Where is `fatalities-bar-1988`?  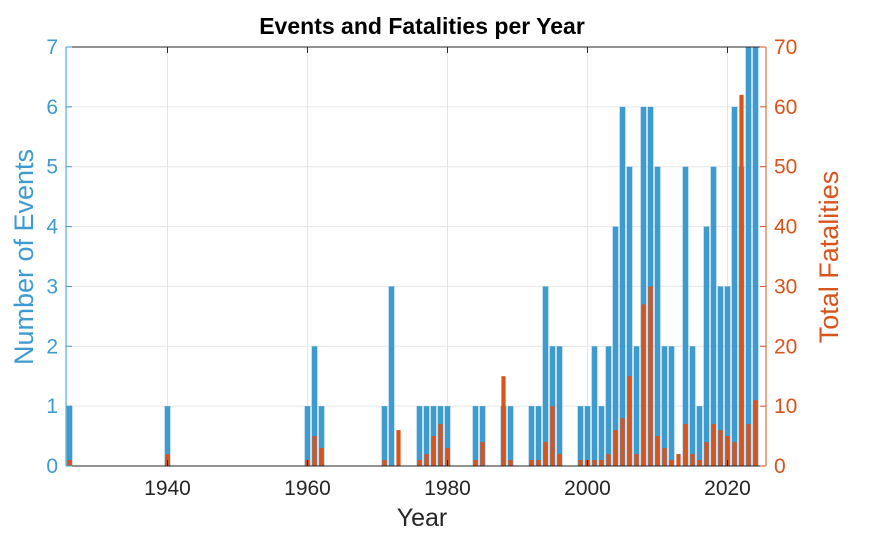
fatalities-bar-1988 is located at coordinates (503, 421).